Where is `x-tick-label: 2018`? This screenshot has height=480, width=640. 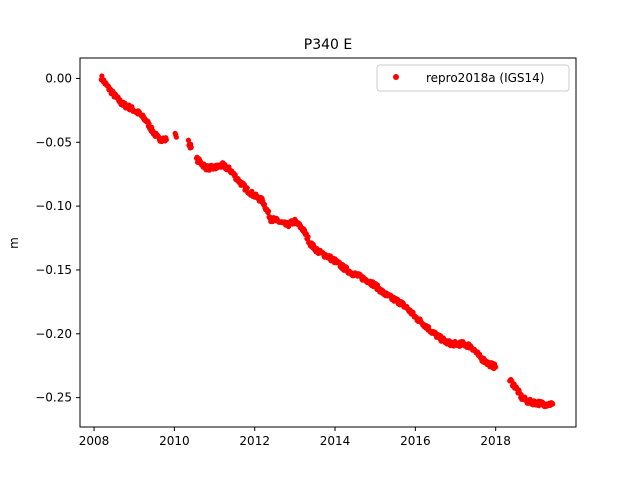 x-tick-label: 2018 is located at coordinates (495, 441).